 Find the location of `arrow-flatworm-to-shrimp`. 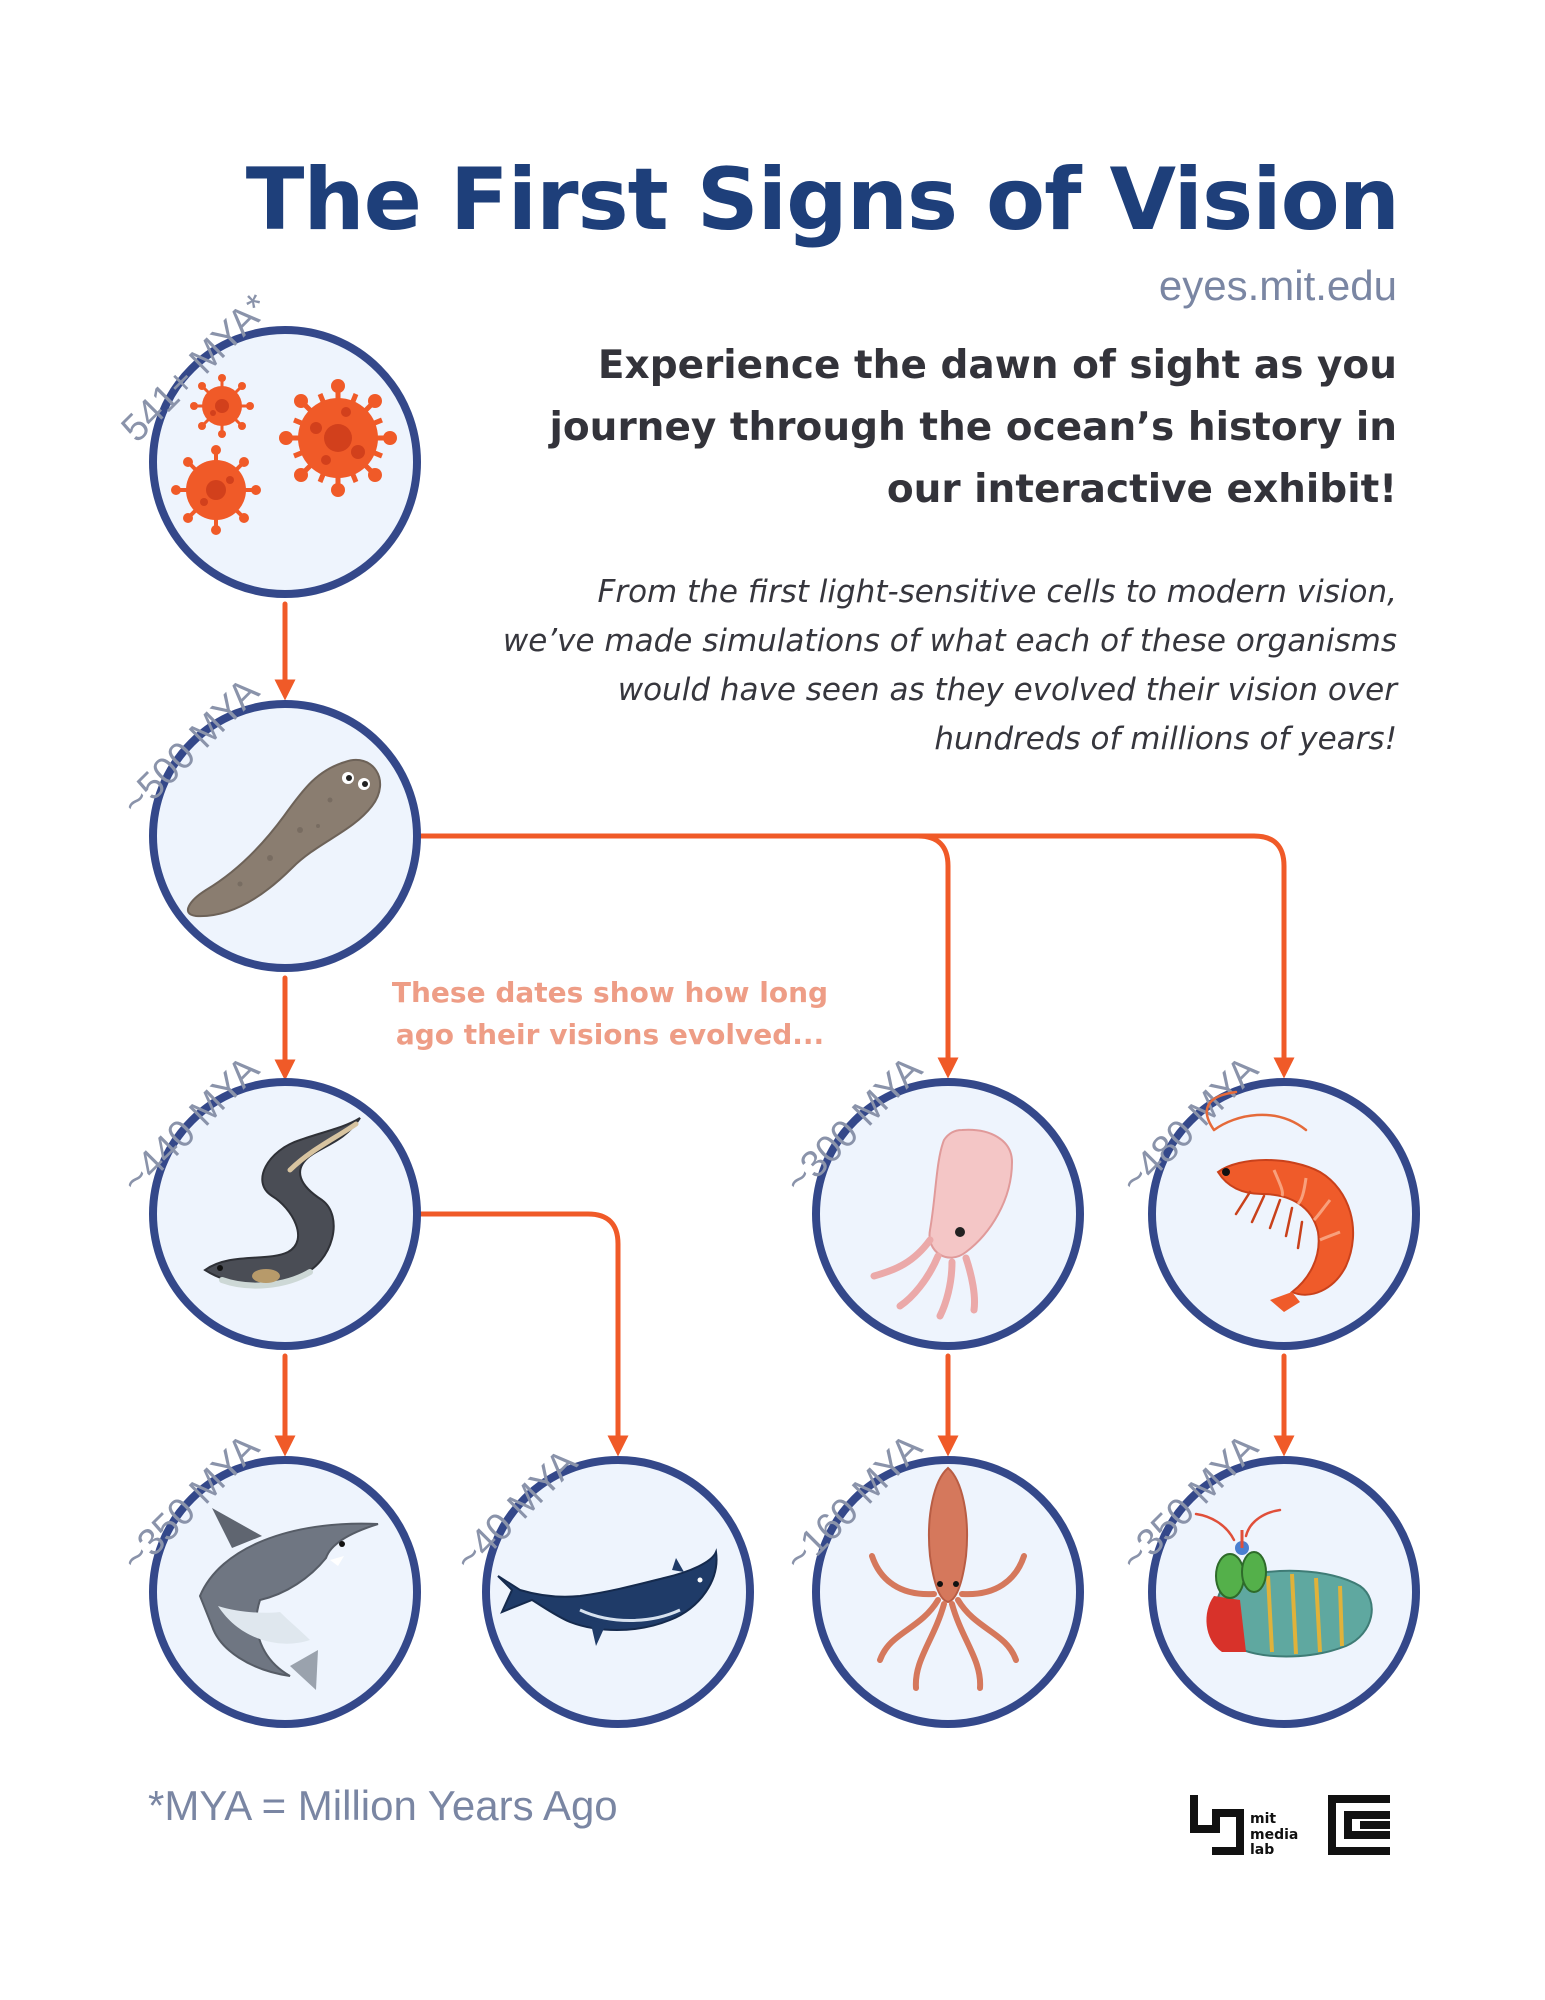

arrow-flatworm-to-shrimp is located at coordinates (1105, 956).